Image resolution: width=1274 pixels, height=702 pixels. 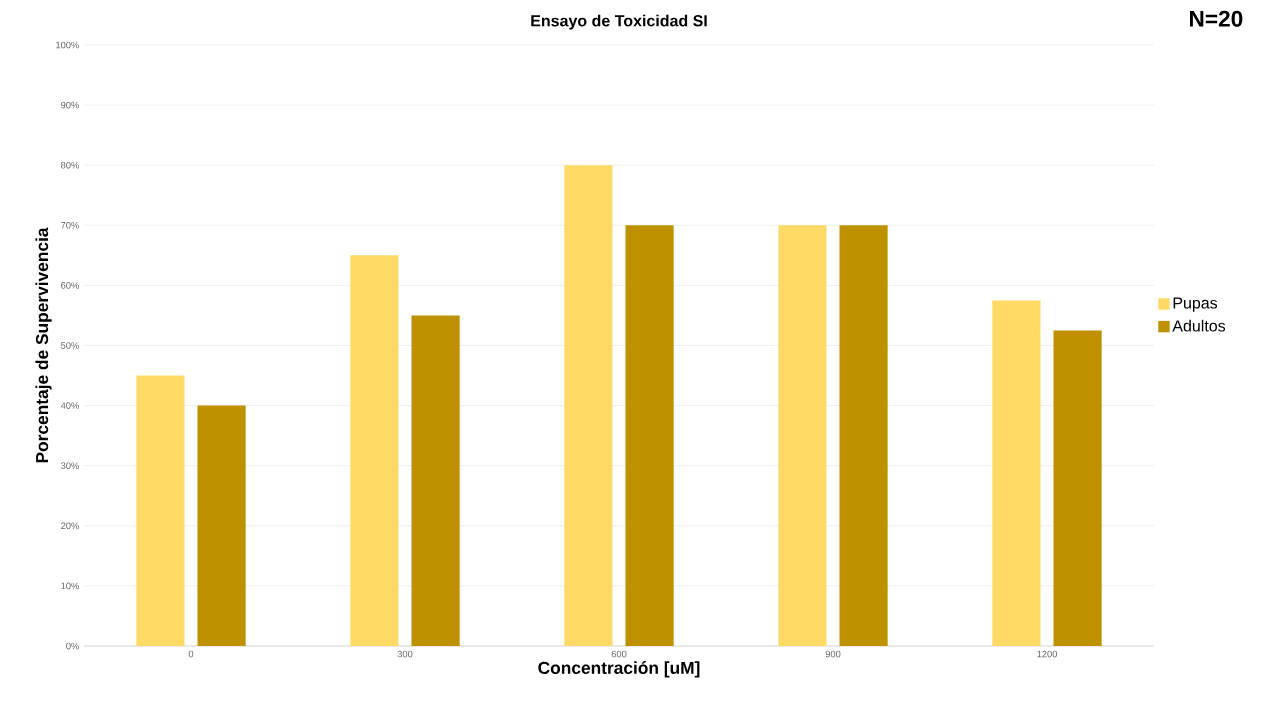 What do you see at coordinates (69, 465) in the screenshot?
I see `y-tick-label: 30%` at bounding box center [69, 465].